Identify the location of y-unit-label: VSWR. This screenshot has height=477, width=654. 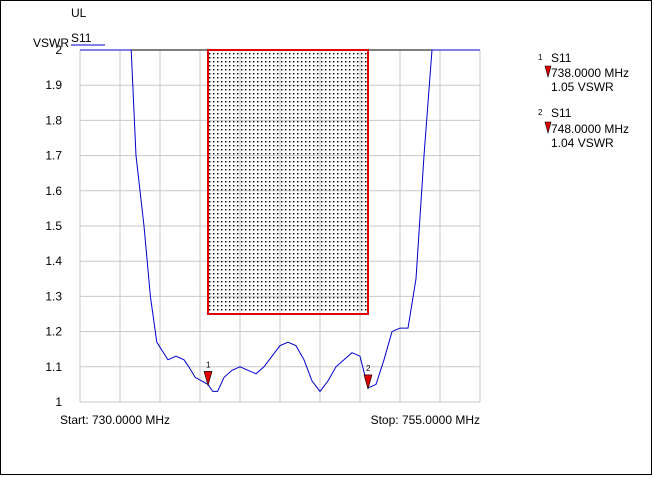
(51, 43).